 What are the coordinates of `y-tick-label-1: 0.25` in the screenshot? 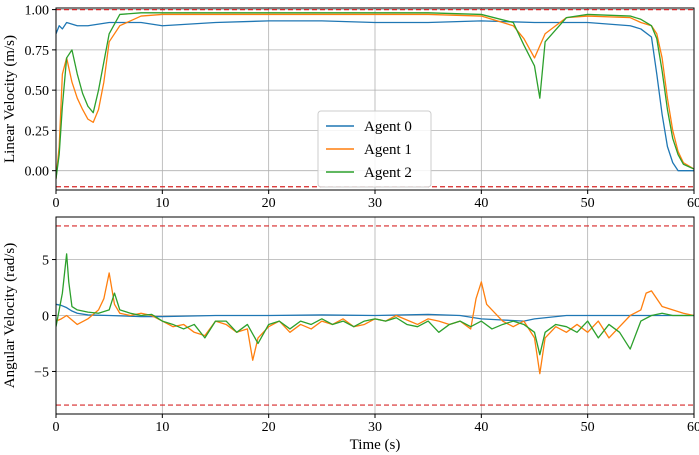 It's located at (37, 131).